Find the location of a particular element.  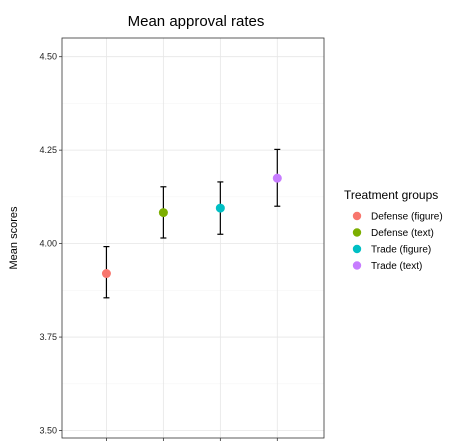

y-tick-label: 3.50 is located at coordinates (48, 431).